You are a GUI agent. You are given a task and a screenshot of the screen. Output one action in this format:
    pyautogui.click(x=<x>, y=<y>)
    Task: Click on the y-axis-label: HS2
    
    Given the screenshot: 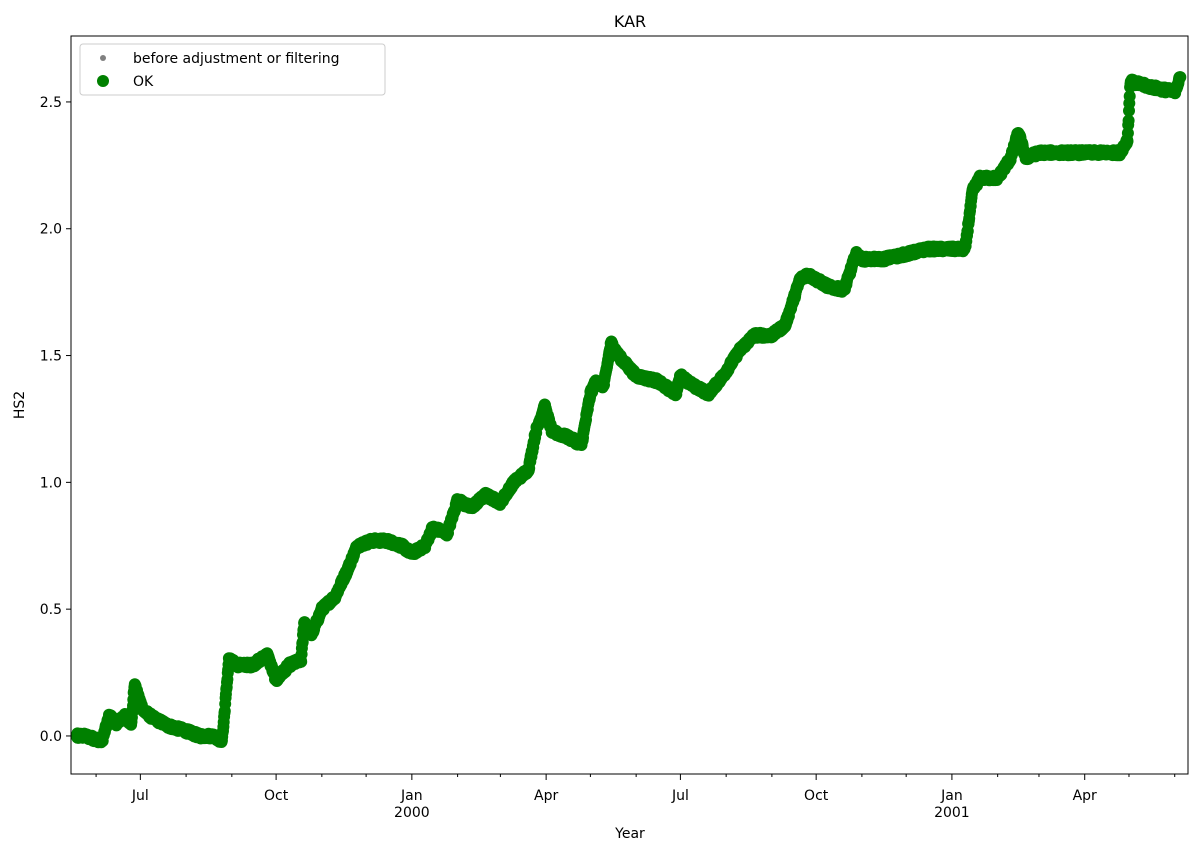 What is the action you would take?
    pyautogui.click(x=20, y=405)
    